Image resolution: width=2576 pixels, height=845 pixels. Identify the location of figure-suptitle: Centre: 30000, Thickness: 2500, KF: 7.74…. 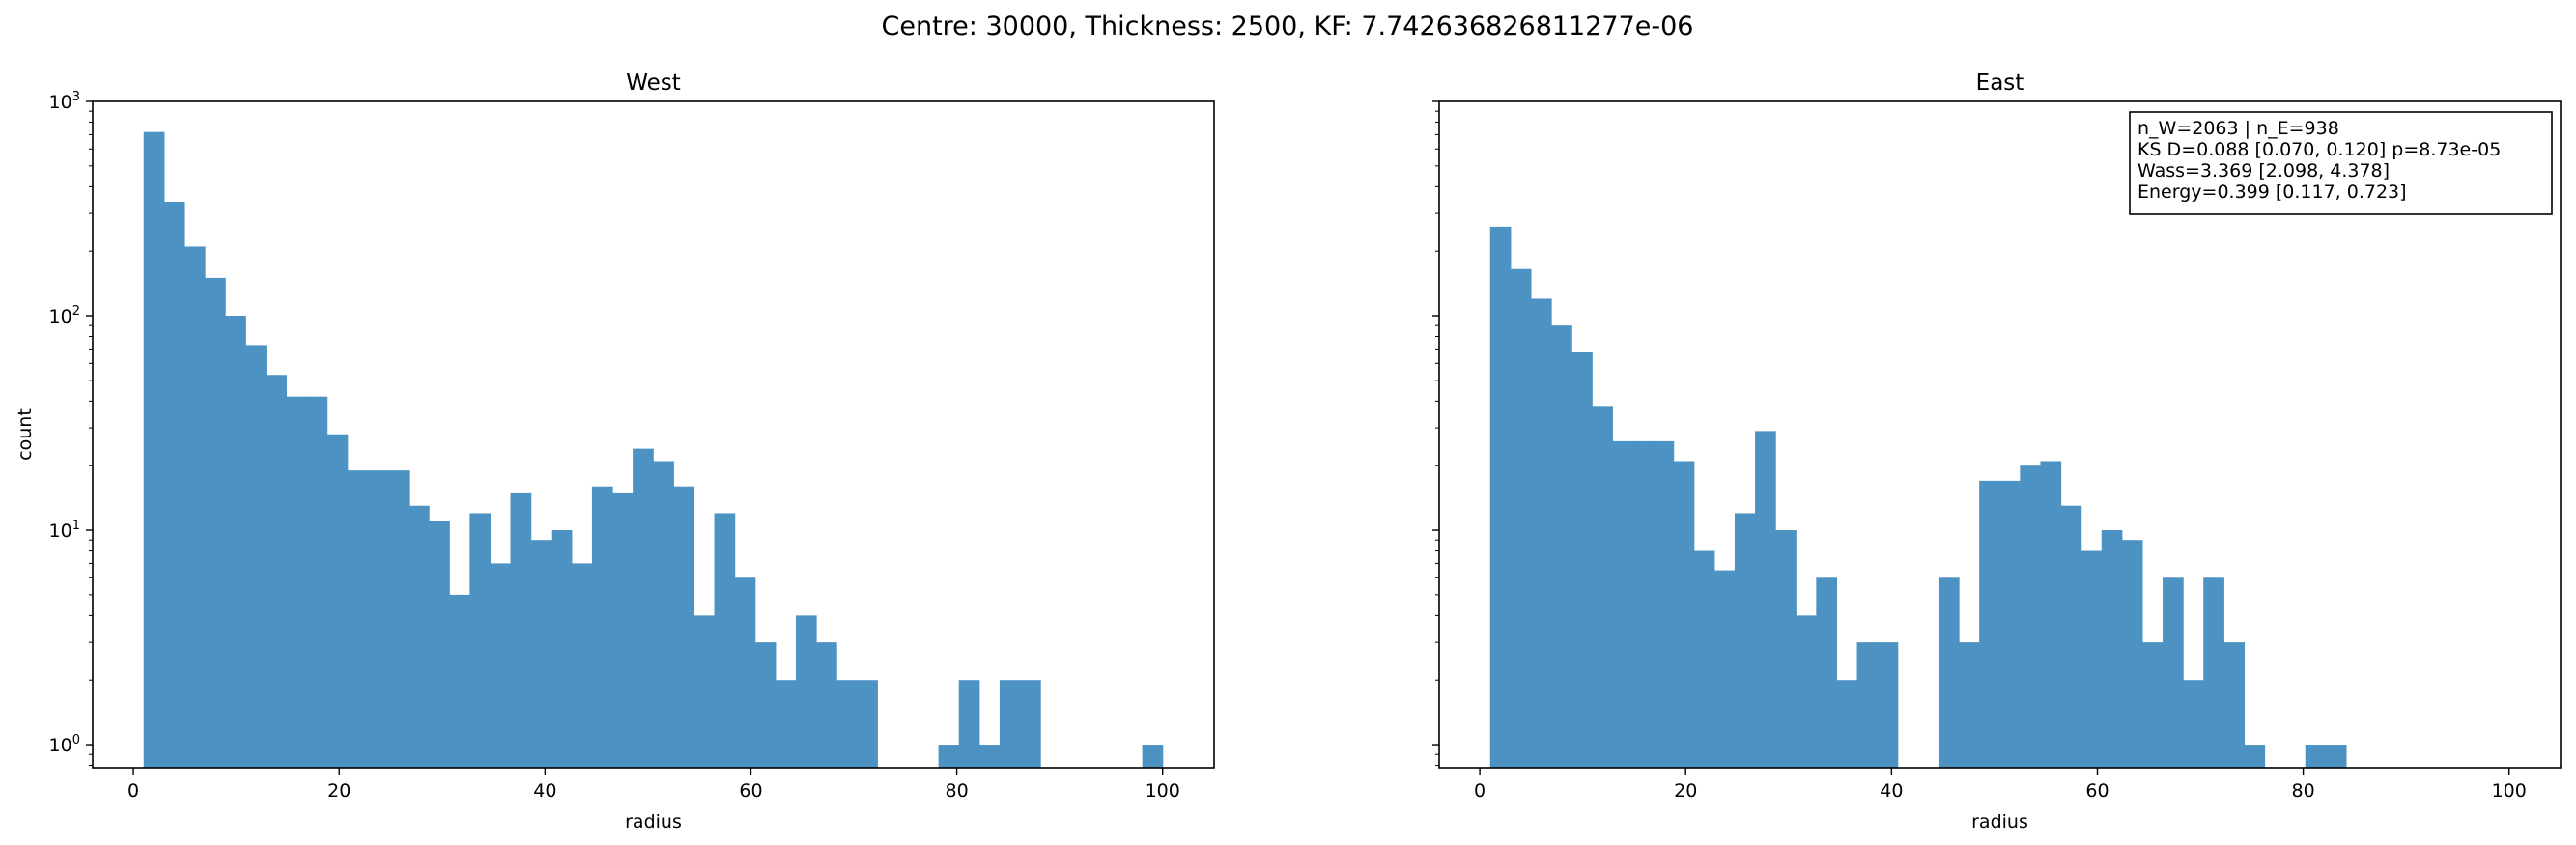
(1288, 27).